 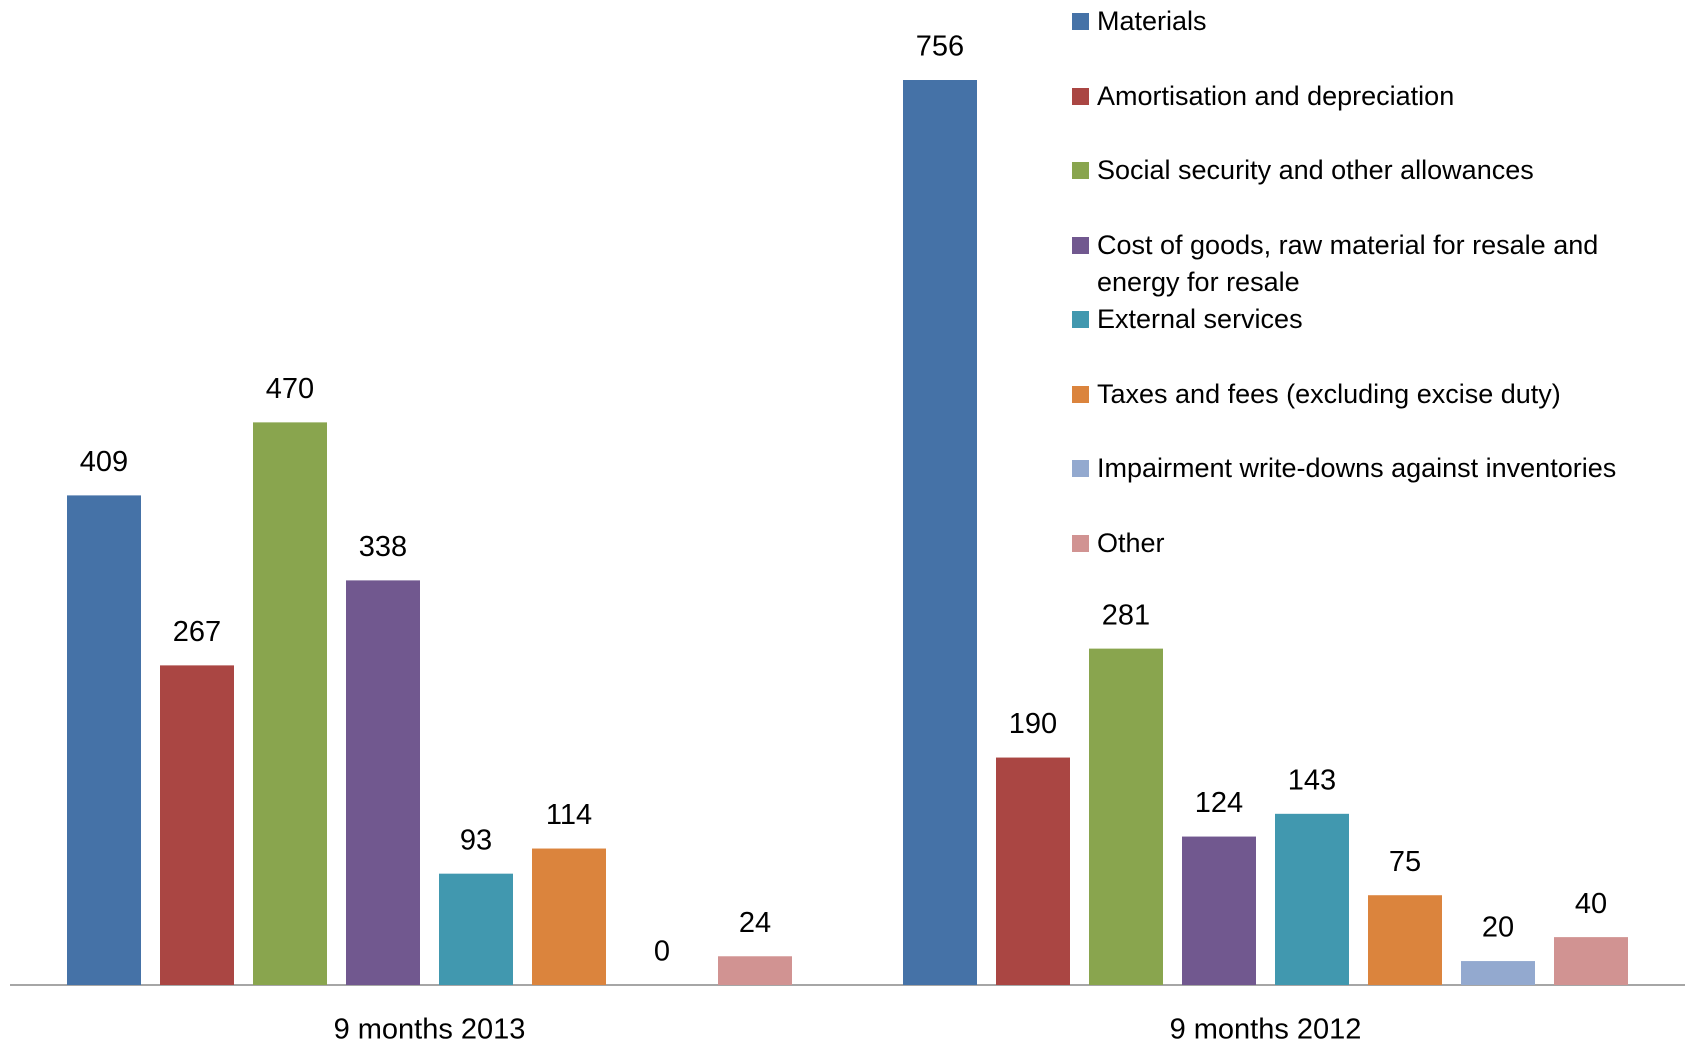 I want to click on data-label: 124, so click(x=1219, y=803).